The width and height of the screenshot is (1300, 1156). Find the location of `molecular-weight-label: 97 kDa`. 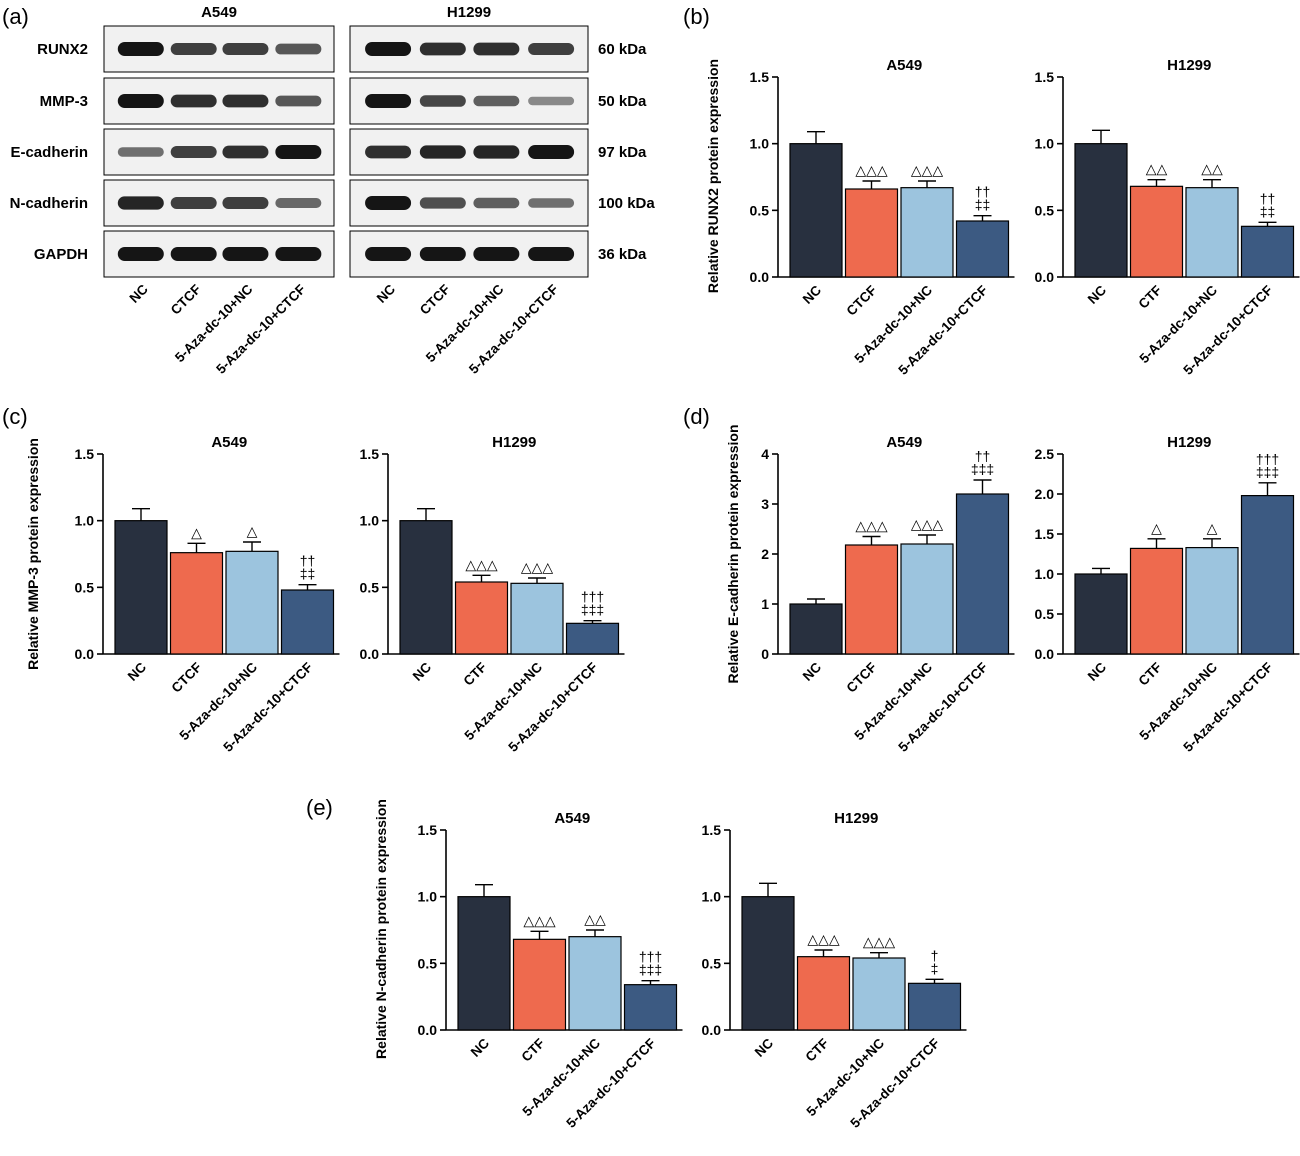

molecular-weight-label: 97 kDa is located at coordinates (622, 152).